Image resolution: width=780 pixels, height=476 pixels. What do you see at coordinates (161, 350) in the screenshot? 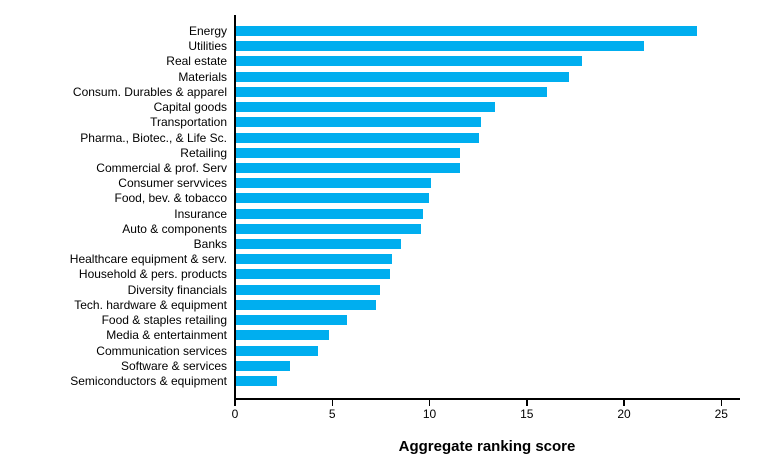
I see `category-label: Communication services` at bounding box center [161, 350].